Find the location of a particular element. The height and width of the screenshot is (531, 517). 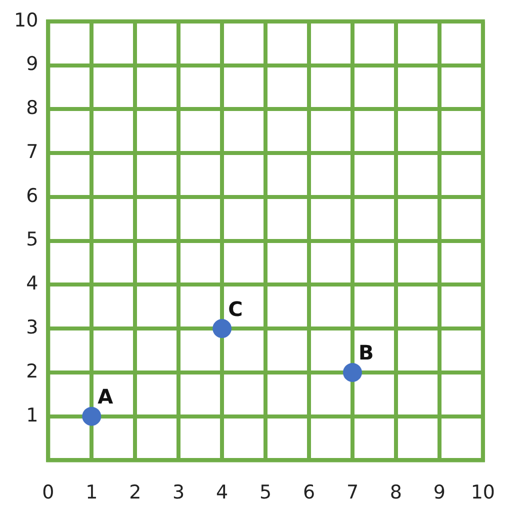

x-tick-label: 2 is located at coordinates (135, 493).